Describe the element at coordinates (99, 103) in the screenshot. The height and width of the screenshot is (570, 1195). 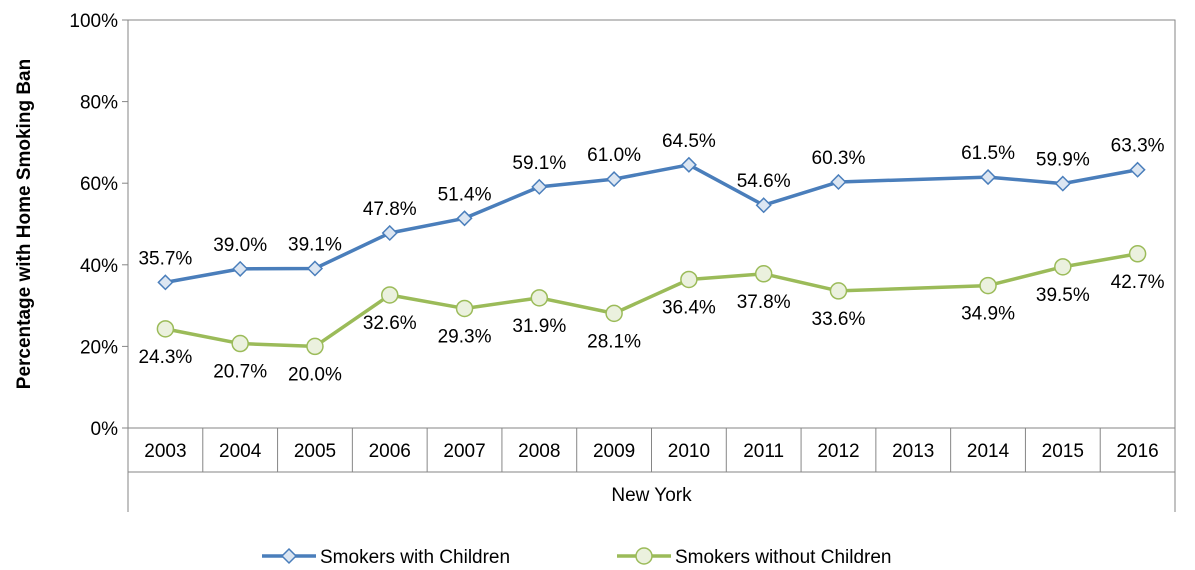
I see `y-tick-label: 80%` at that location.